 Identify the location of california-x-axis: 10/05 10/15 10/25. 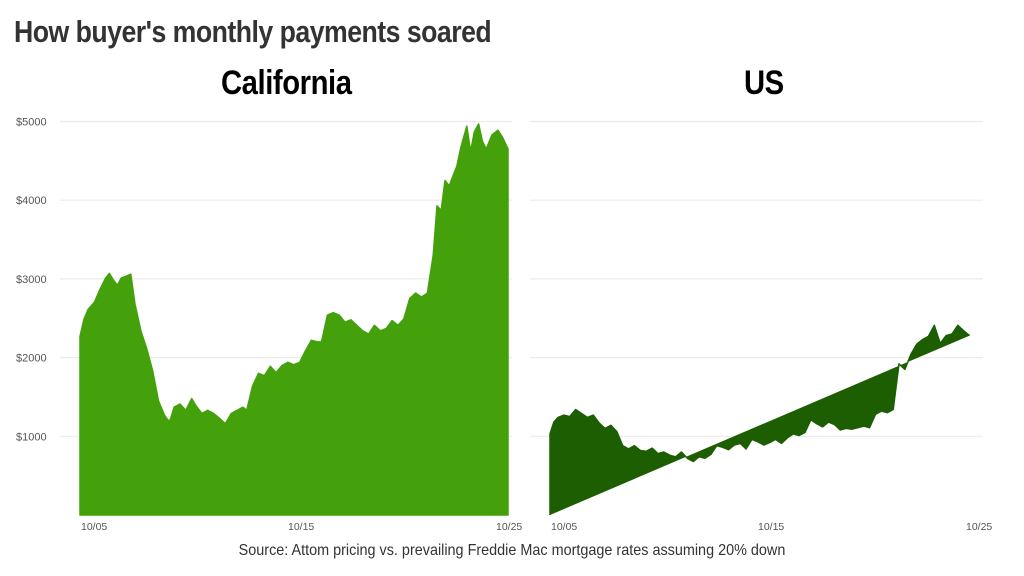
(301, 527).